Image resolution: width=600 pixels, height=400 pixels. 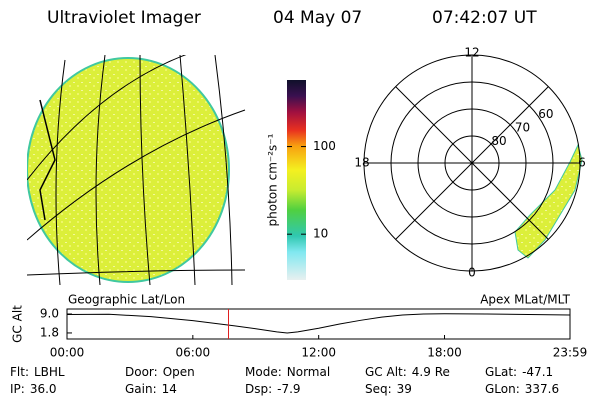 I want to click on field-value: 39, so click(x=404, y=389).